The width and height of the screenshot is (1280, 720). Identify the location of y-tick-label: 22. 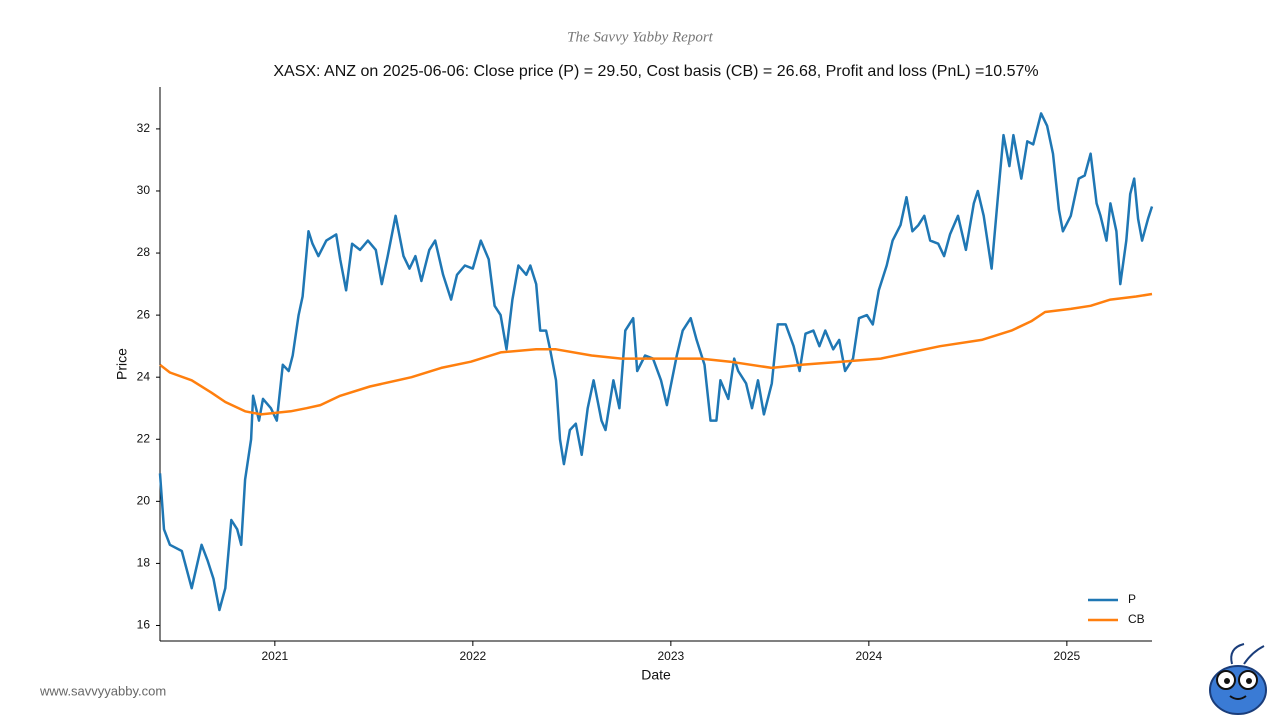
(144, 438).